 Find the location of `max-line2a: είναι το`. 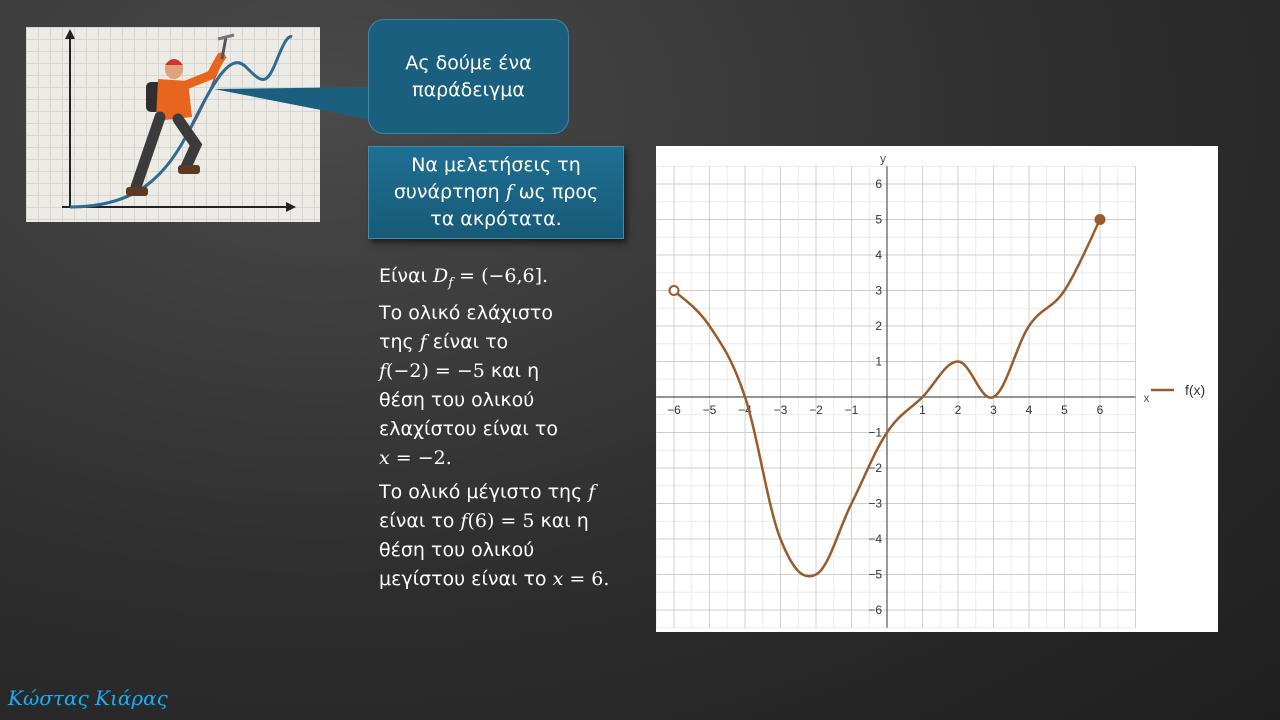

max-line2a: είναι το is located at coordinates (420, 521).